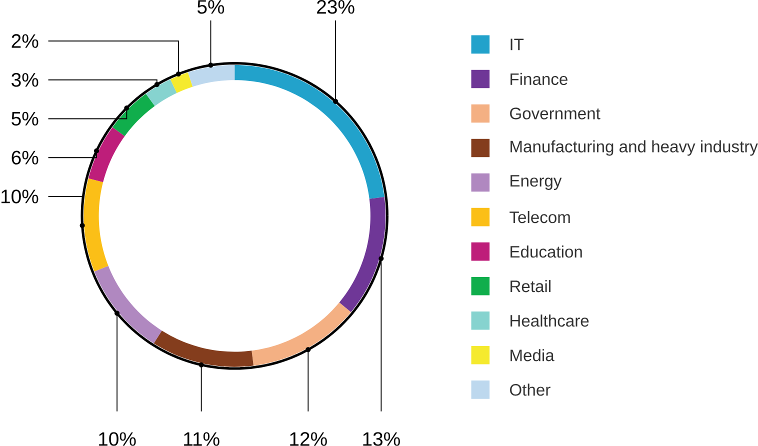 This screenshot has height=446, width=758. I want to click on data-label: 2%, so click(25, 41).